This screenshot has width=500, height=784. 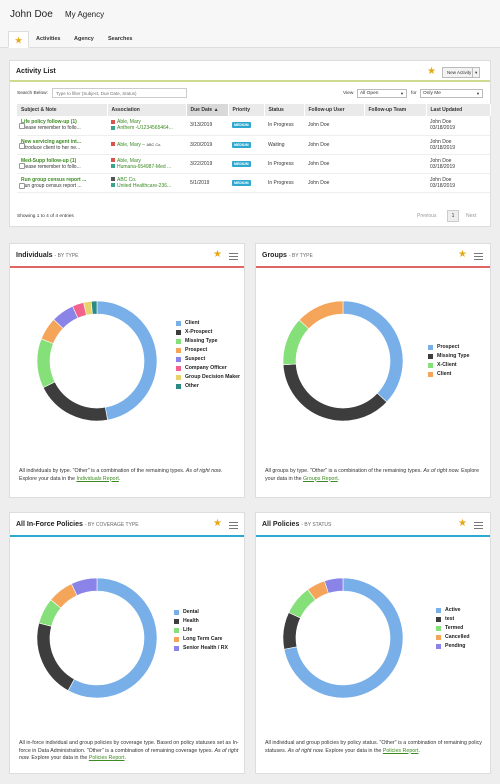 I want to click on row-association-link: ABC Co., so click(x=146, y=180).